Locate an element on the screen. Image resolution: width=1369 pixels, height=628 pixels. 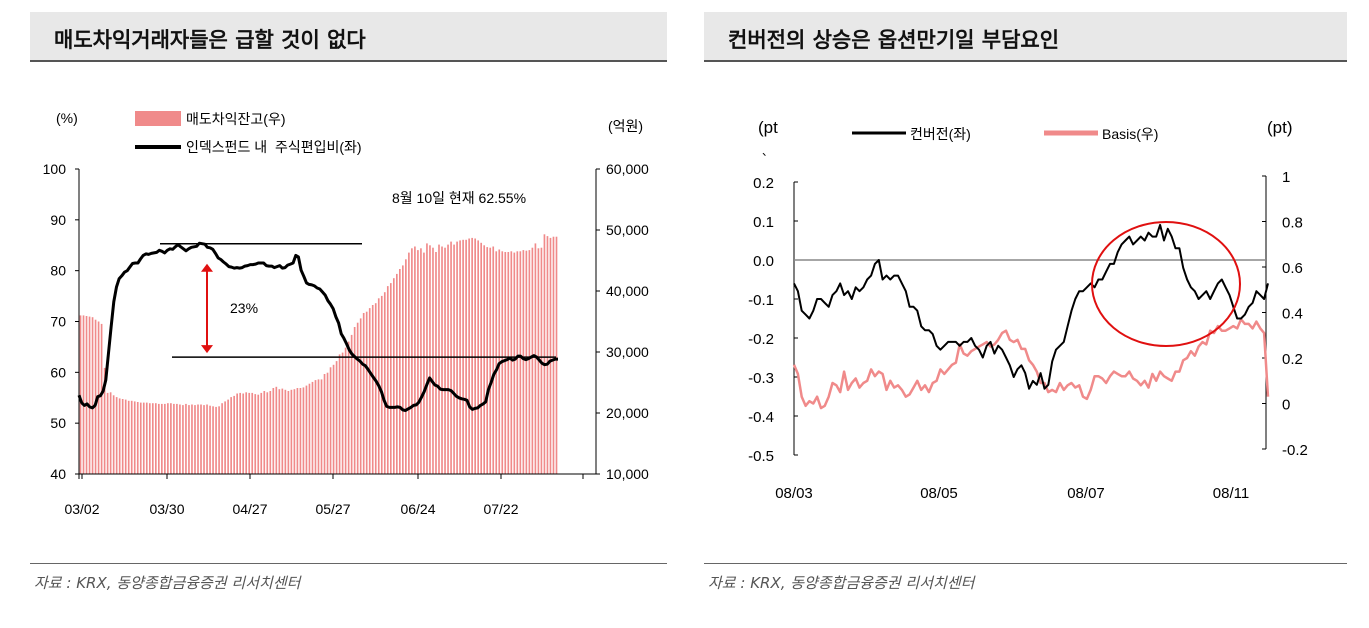
legend-basis-label: Basis(우) is located at coordinates (1130, 134).